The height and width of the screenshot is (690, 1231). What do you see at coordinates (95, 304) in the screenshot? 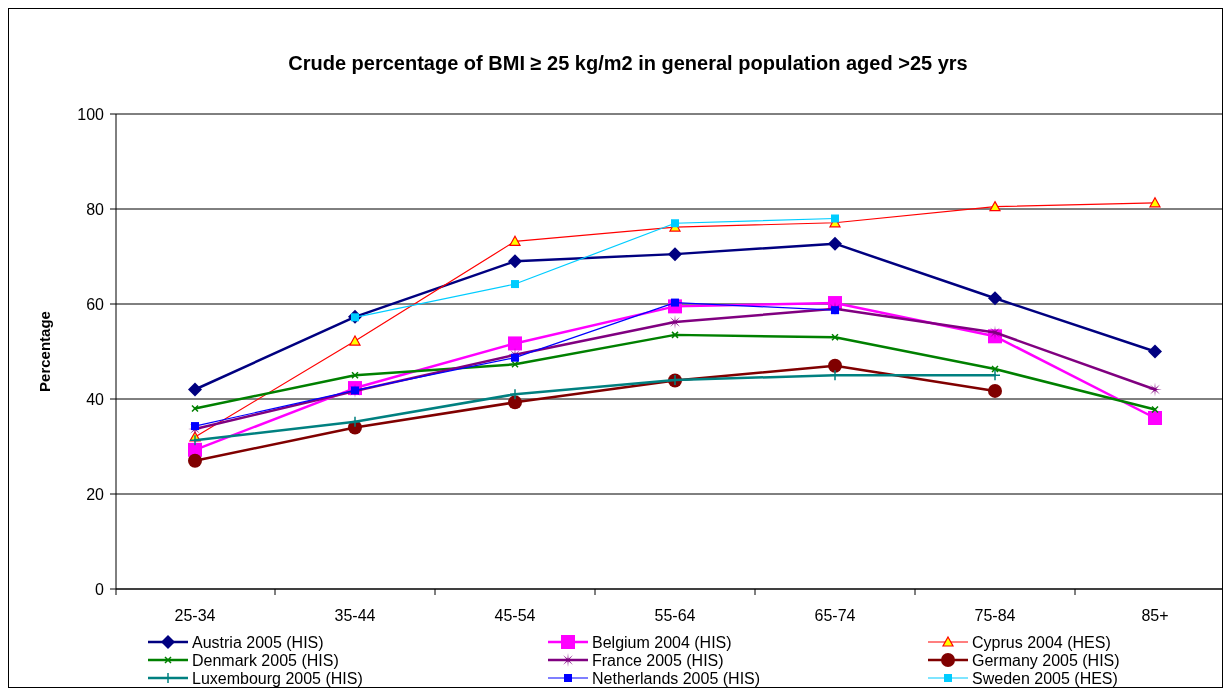
I see `y-tick-label: 60` at bounding box center [95, 304].